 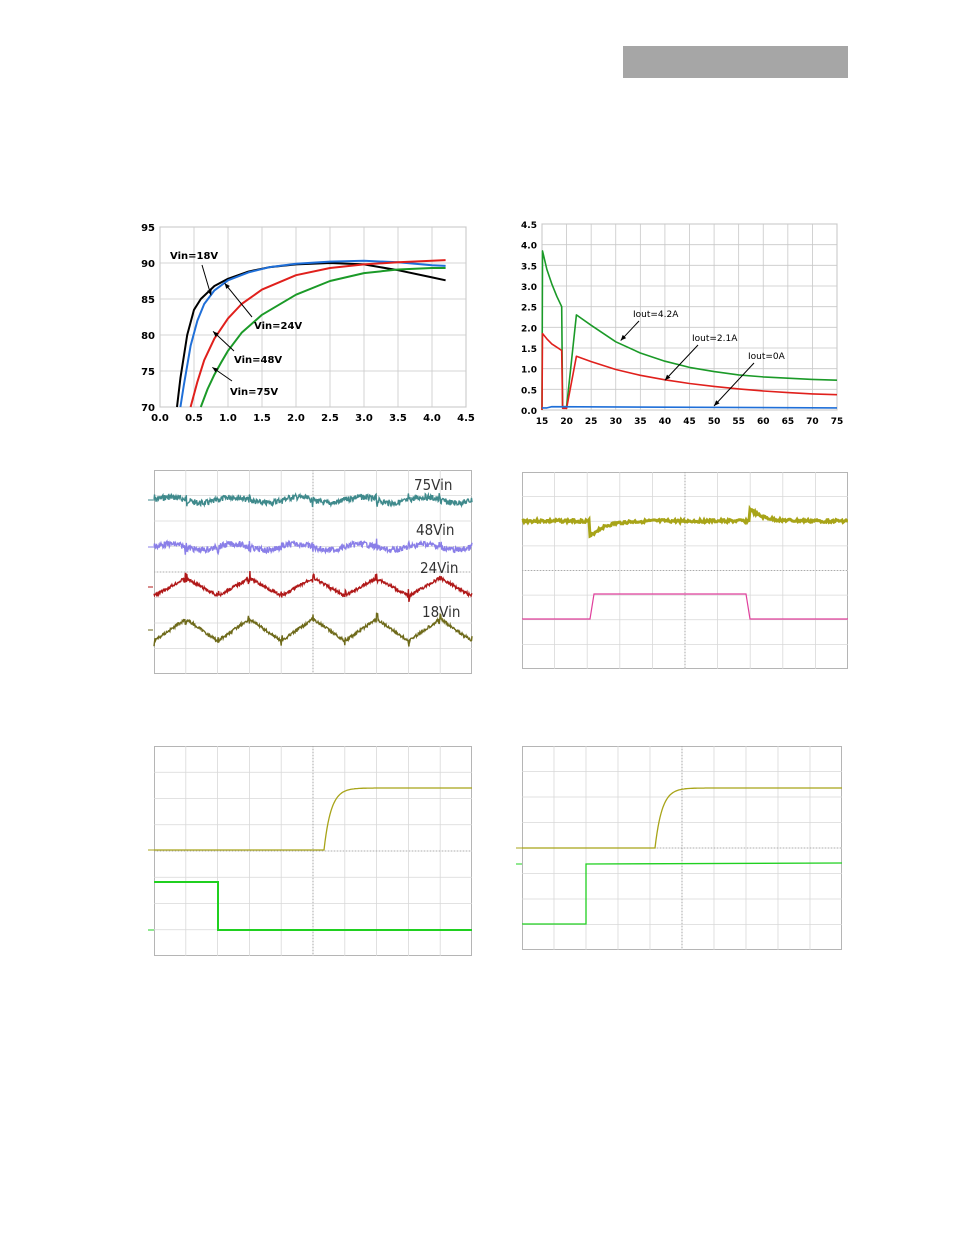 I want to click on y-tick-label: 4.5, so click(x=529, y=226).